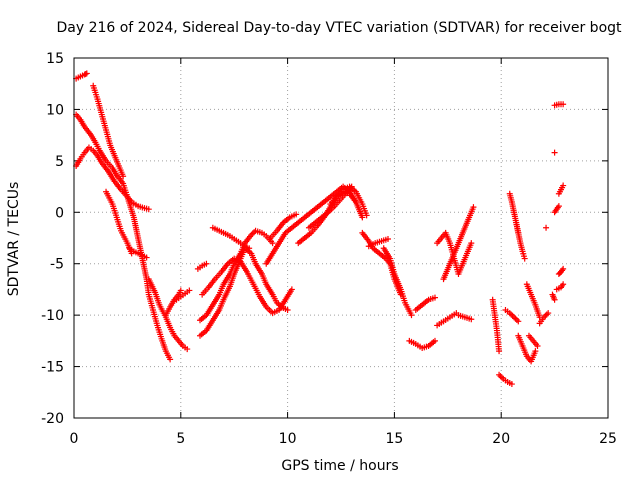  What do you see at coordinates (454, 253) in the screenshot?
I see `series-arc-z` at bounding box center [454, 253].